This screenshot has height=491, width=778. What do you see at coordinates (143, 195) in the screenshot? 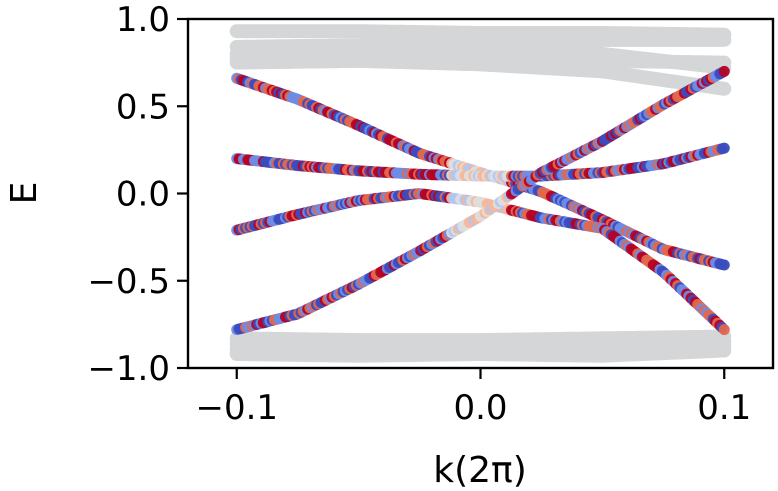
I see `y-tick-label-2: 0.0` at bounding box center [143, 195].